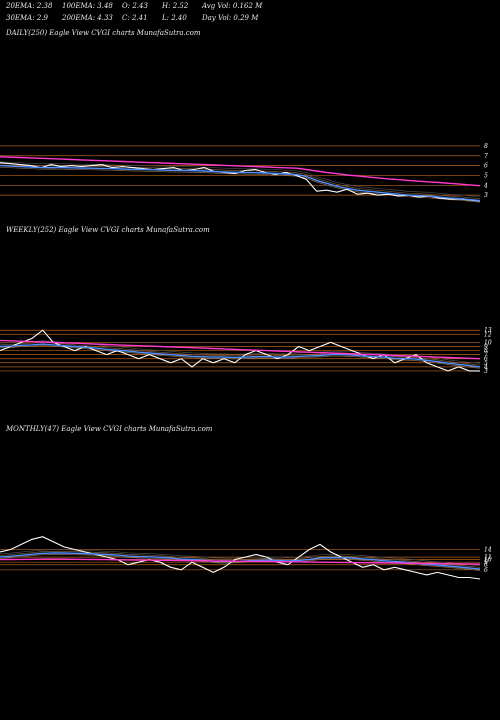 The height and width of the screenshot is (720, 500). Describe the element at coordinates (488, 330) in the screenshot. I see `y-tick-label: 13` at that location.